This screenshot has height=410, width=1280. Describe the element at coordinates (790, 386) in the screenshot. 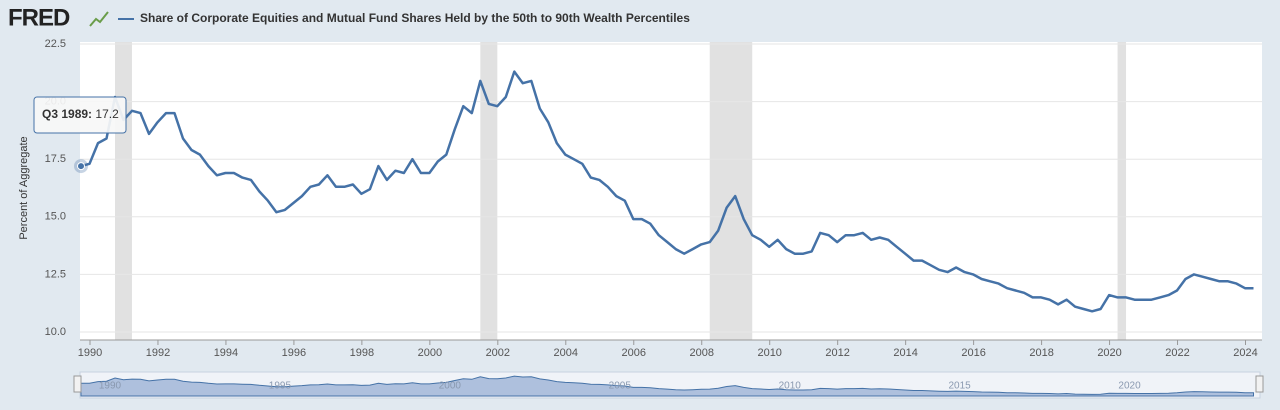

I see `navigator-tick-label: 2010` at that location.